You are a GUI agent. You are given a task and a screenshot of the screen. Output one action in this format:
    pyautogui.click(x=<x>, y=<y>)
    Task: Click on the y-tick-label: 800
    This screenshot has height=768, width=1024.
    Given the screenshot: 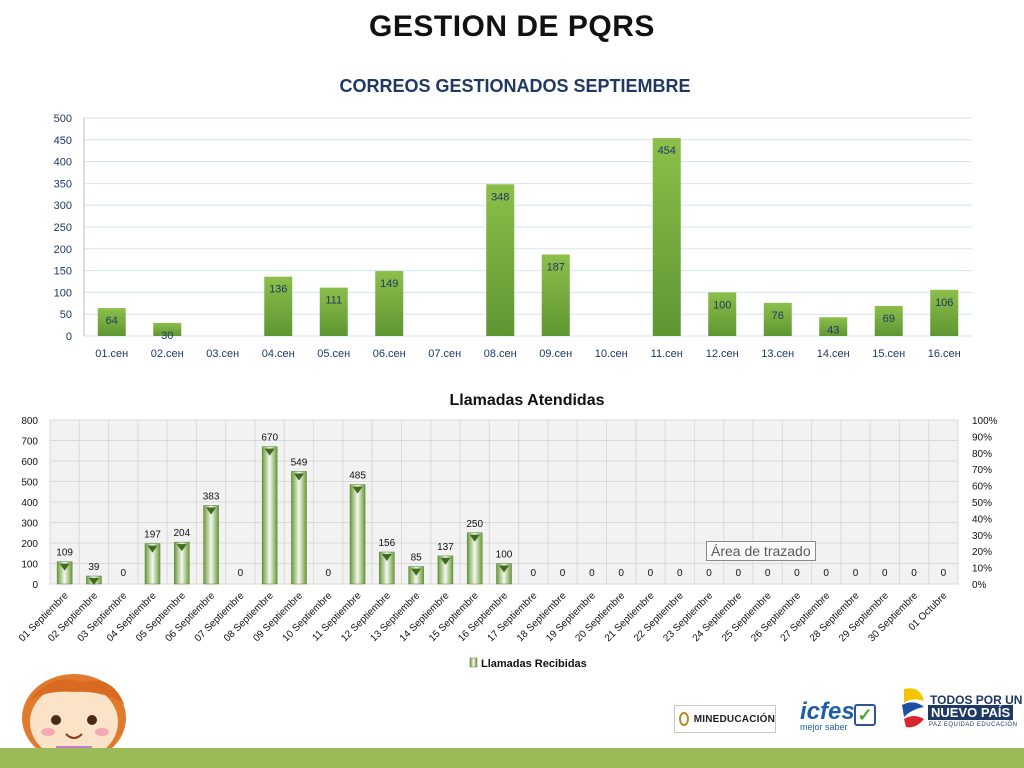 What is the action you would take?
    pyautogui.click(x=29, y=421)
    